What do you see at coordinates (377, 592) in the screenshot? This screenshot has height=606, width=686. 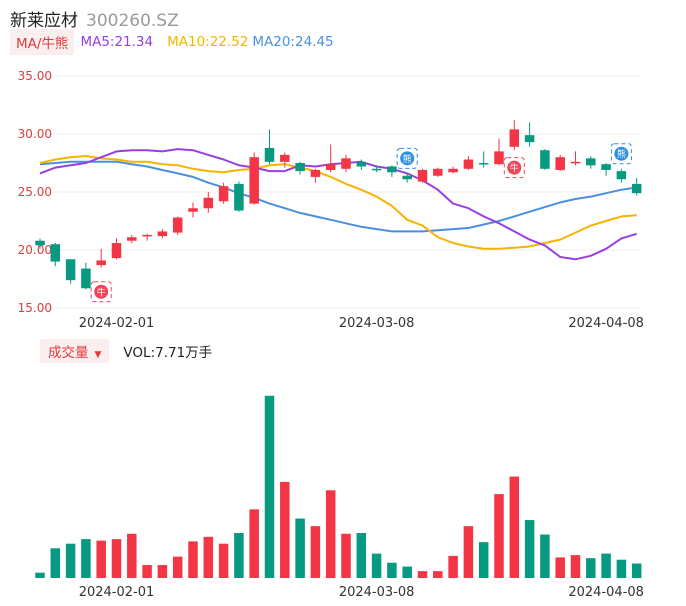 I see `volume-date-label: 2024-03-08` at bounding box center [377, 592].